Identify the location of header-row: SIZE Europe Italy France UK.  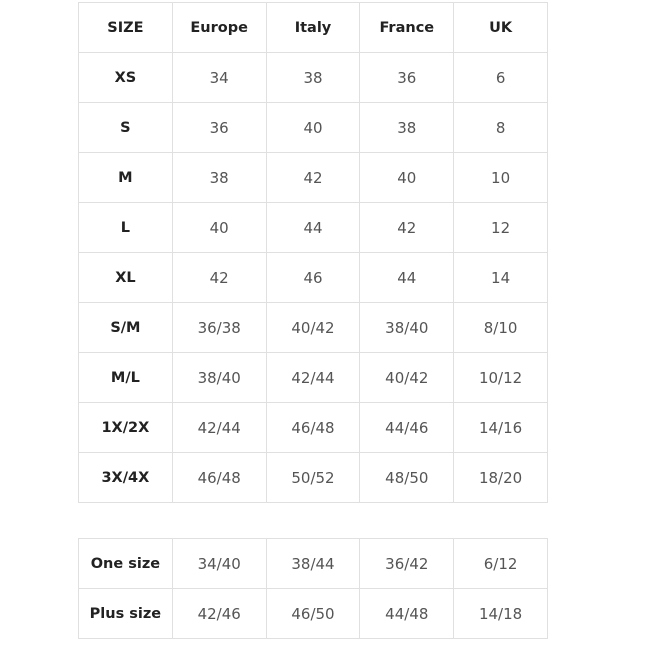
(313, 28).